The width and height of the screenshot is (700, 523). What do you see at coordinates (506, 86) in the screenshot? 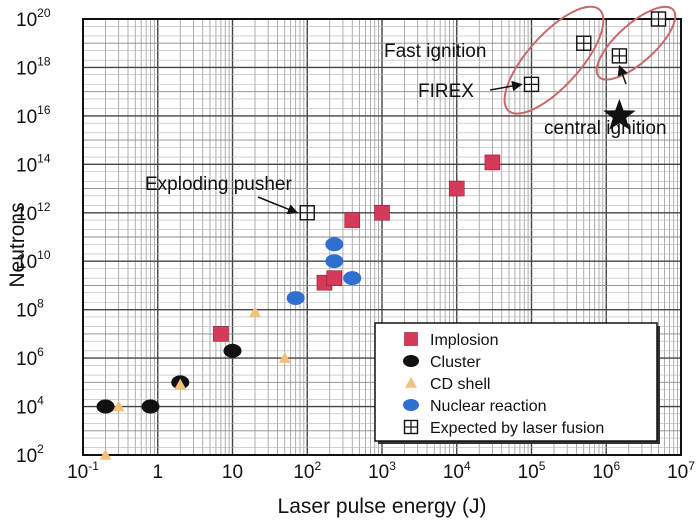
I see `arrow-firex` at bounding box center [506, 86].